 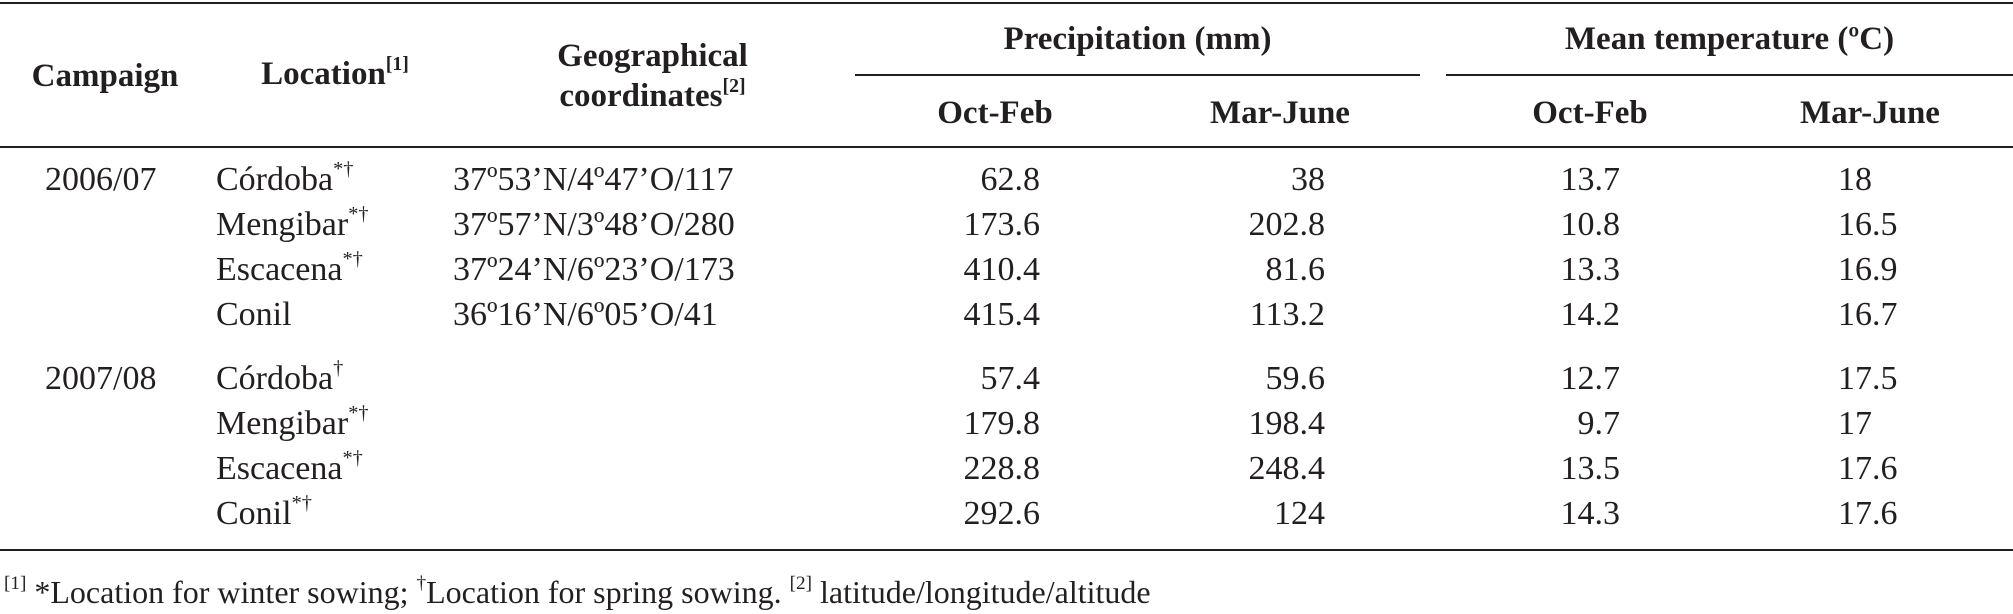 What do you see at coordinates (1868, 224) in the screenshot?
I see `temp-mar-june-cell: 16.5` at bounding box center [1868, 224].